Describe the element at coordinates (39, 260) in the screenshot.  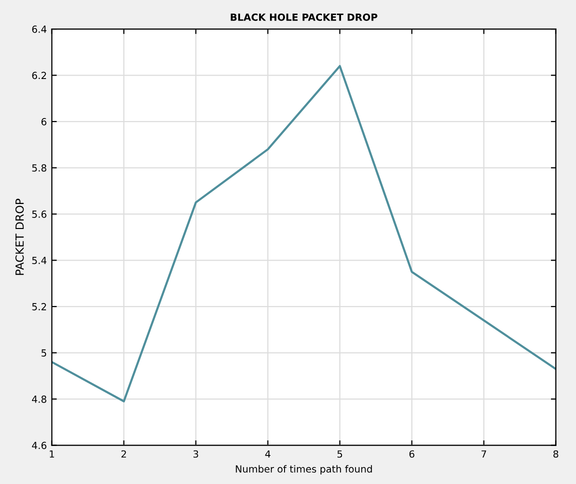
I see `y-tick-label: 5.4` at that location.